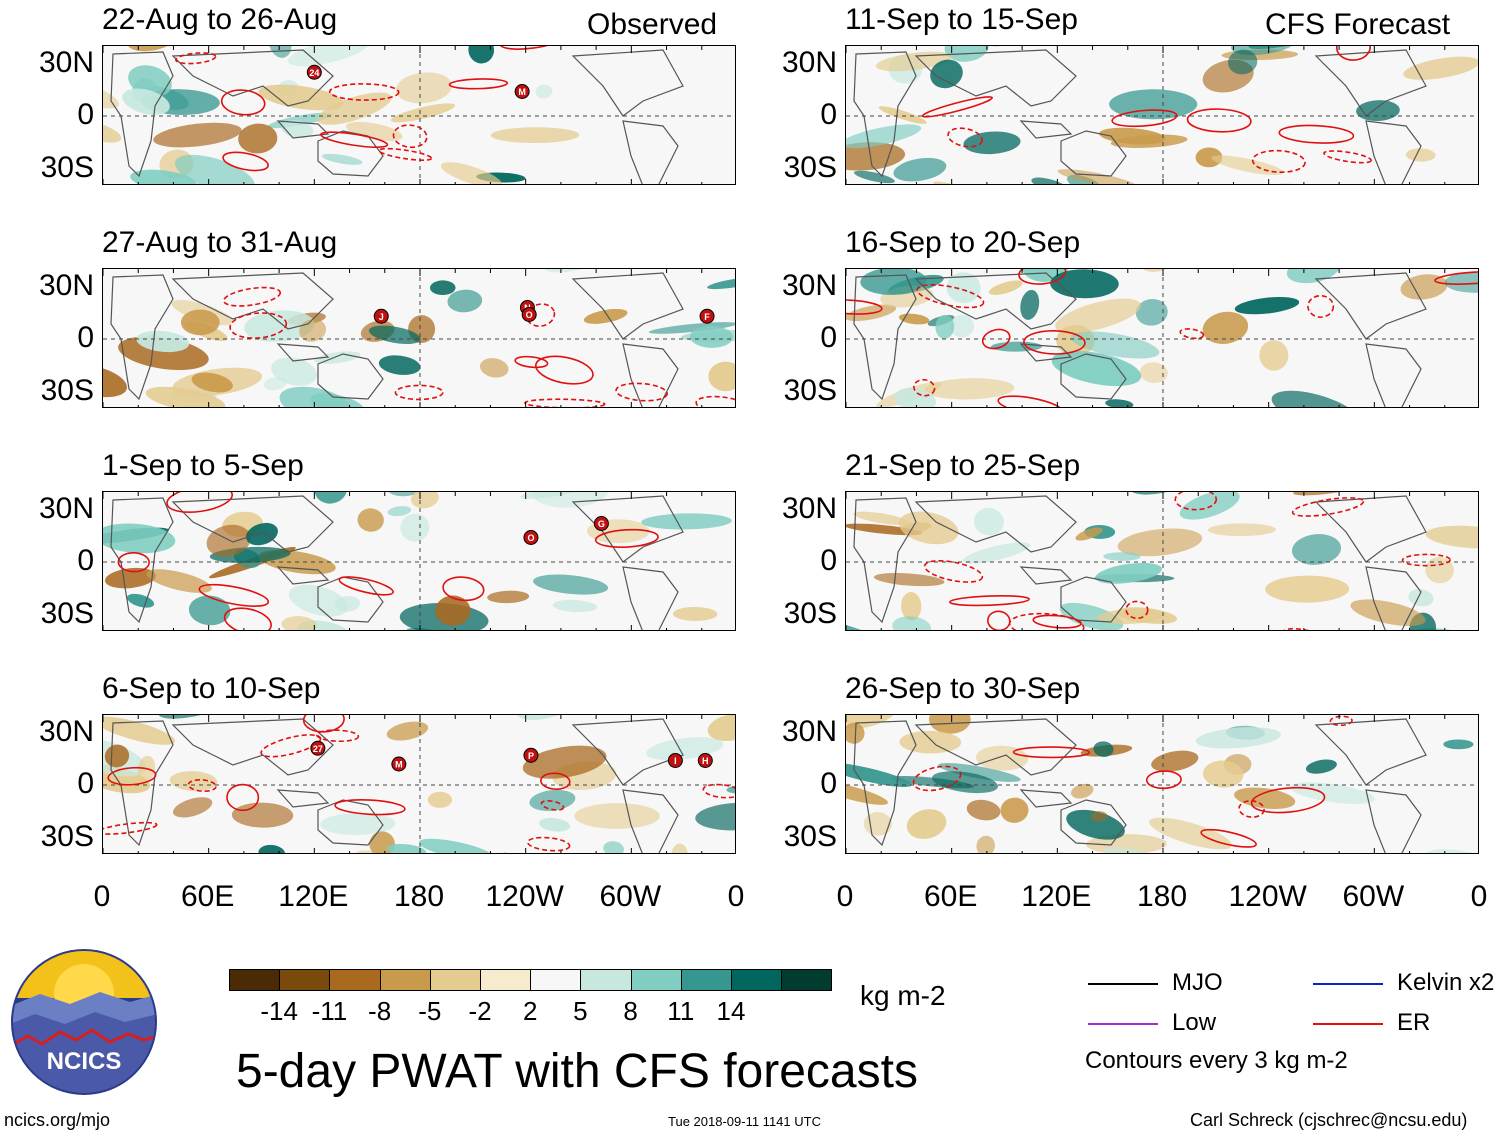 The height and width of the screenshot is (1137, 1510). Describe the element at coordinates (1348, 1024) in the screenshot. I see `legend-line-er` at that location.